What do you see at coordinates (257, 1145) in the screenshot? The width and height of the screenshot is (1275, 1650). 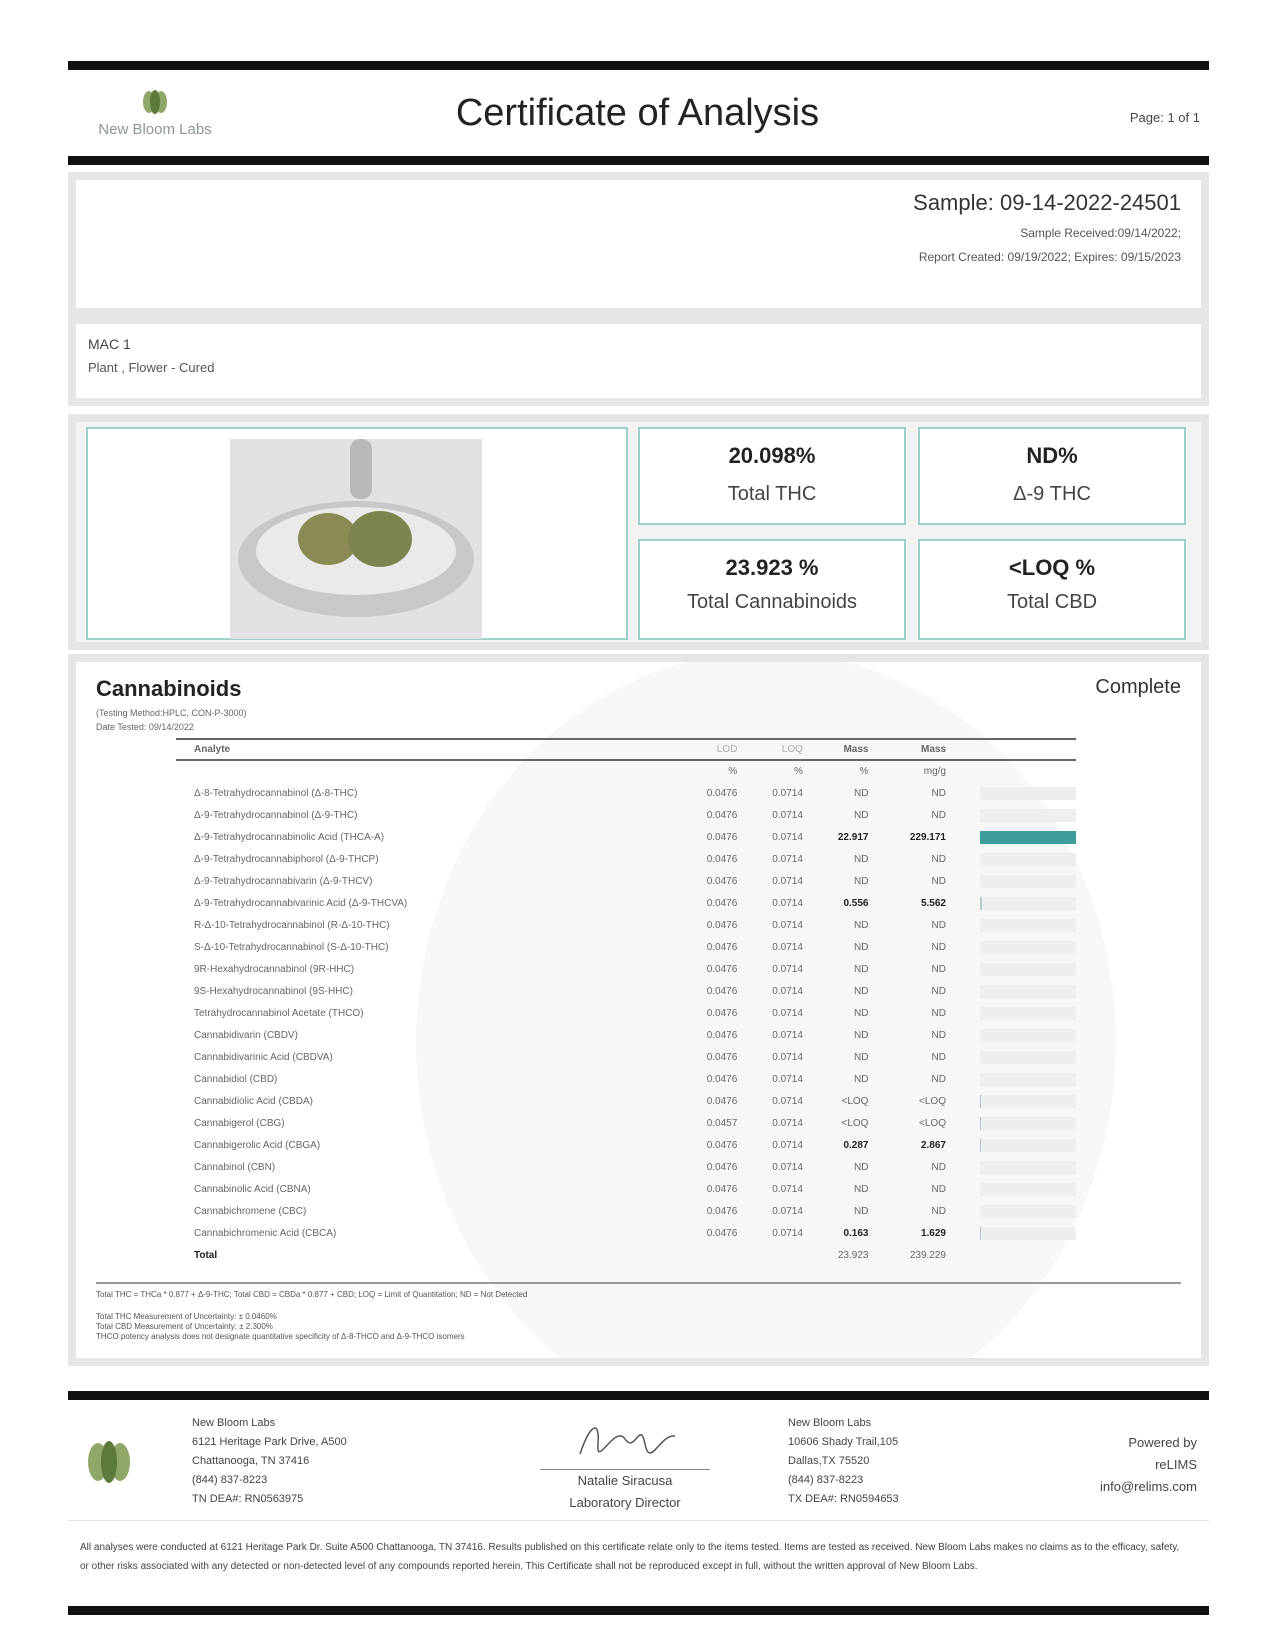 I see `analyte-name: Cannabigerolic Acid (CBGA)` at bounding box center [257, 1145].